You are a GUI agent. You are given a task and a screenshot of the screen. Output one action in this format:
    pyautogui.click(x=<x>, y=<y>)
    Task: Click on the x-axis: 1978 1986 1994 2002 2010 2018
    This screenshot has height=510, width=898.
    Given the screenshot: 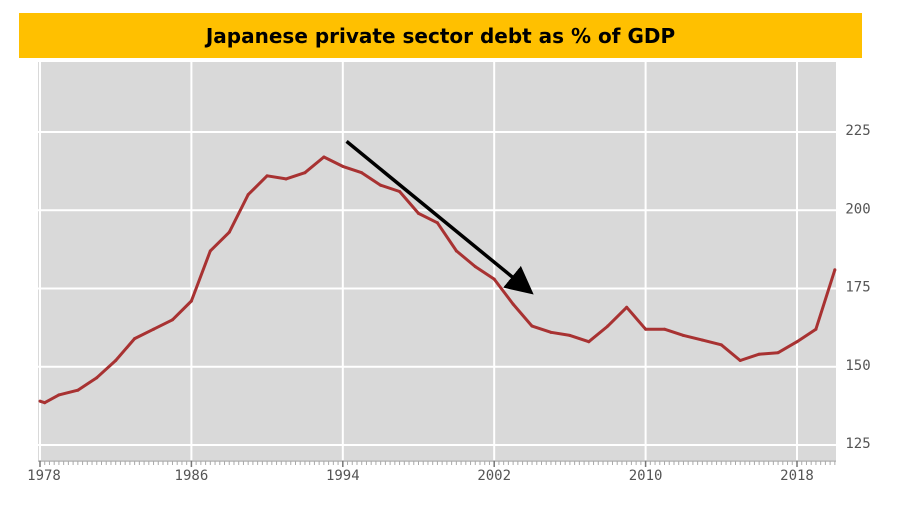 What is the action you would take?
    pyautogui.click(x=431, y=472)
    